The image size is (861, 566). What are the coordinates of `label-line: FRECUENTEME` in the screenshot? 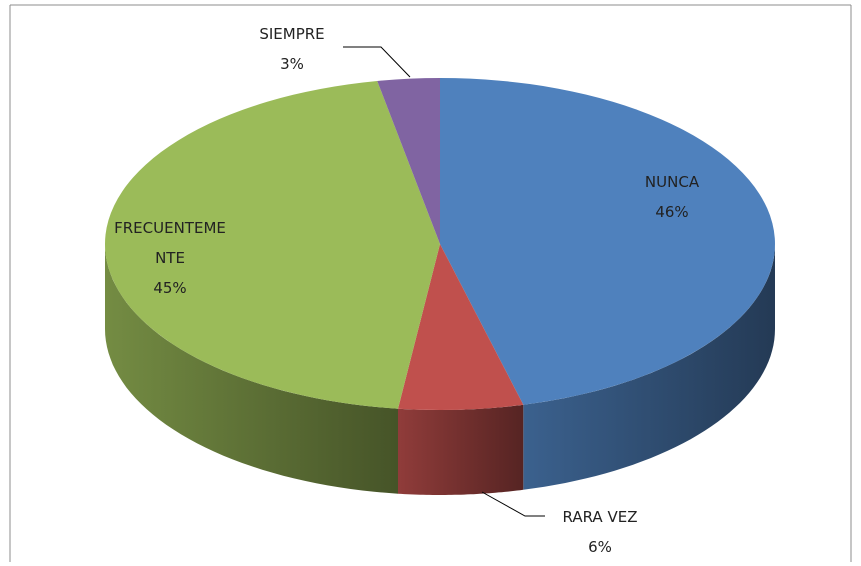 It's located at (170, 228).